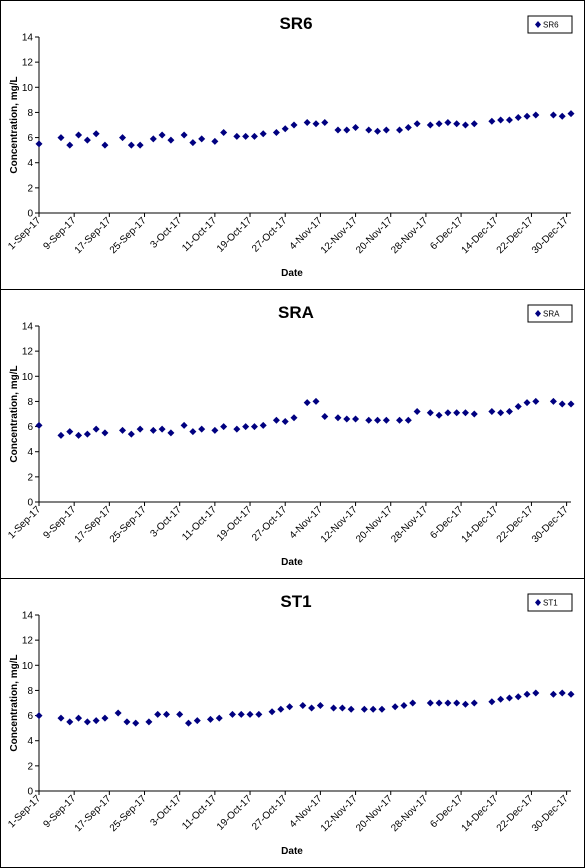 The image size is (585, 868). Describe the element at coordinates (270, 235) in the screenshot. I see `x-tick-label: 27-Oct-17` at that location.